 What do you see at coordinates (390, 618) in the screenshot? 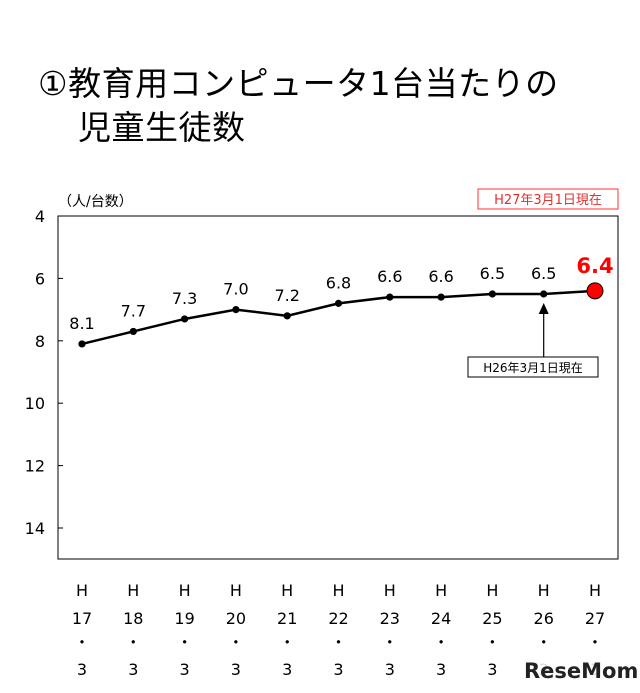
I see `x-tick-label-part: 23` at bounding box center [390, 618].